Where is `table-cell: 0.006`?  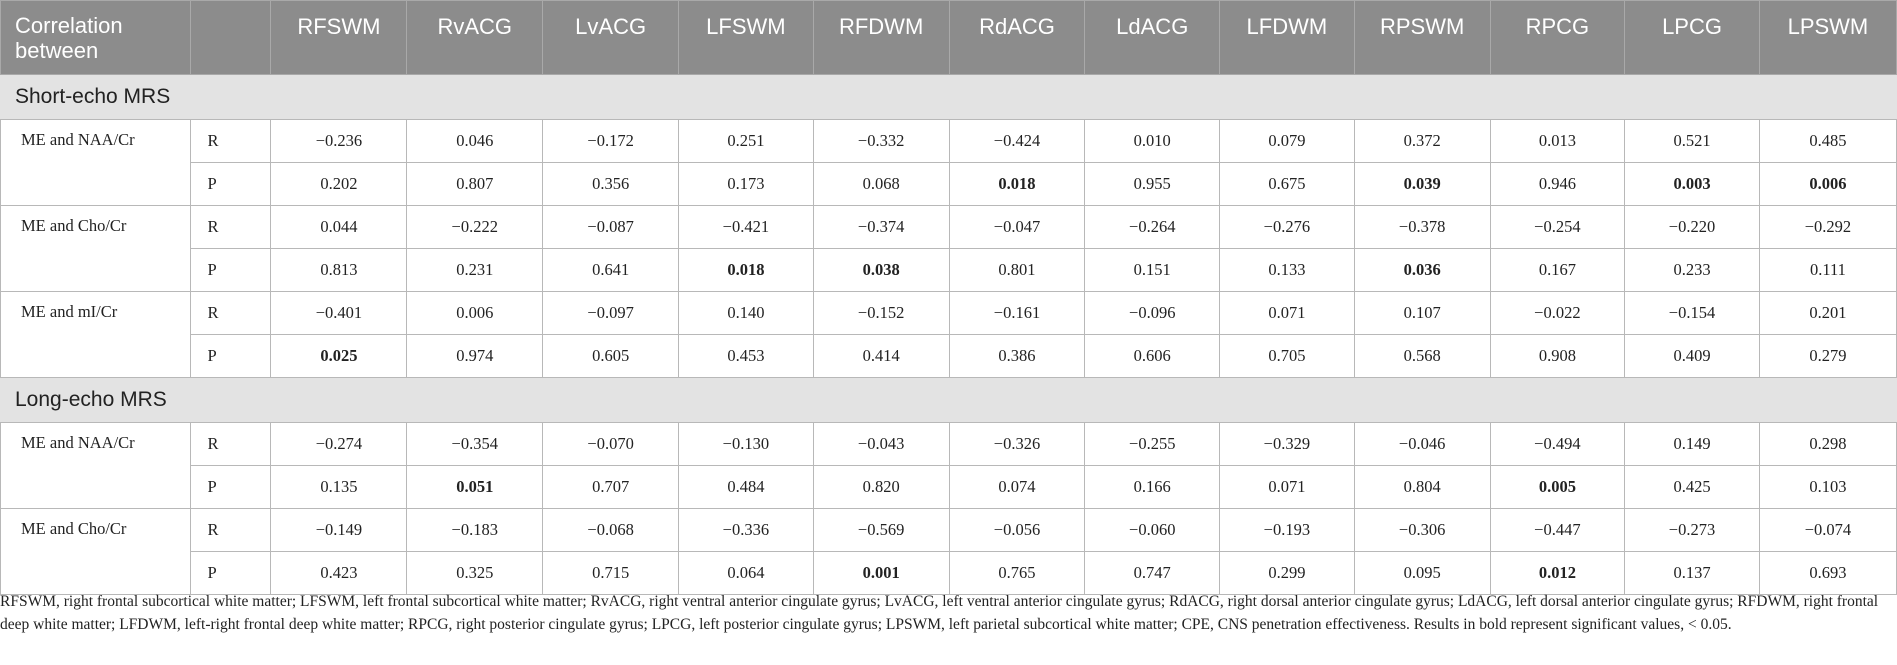 table-cell: 0.006 is located at coordinates (1827, 184).